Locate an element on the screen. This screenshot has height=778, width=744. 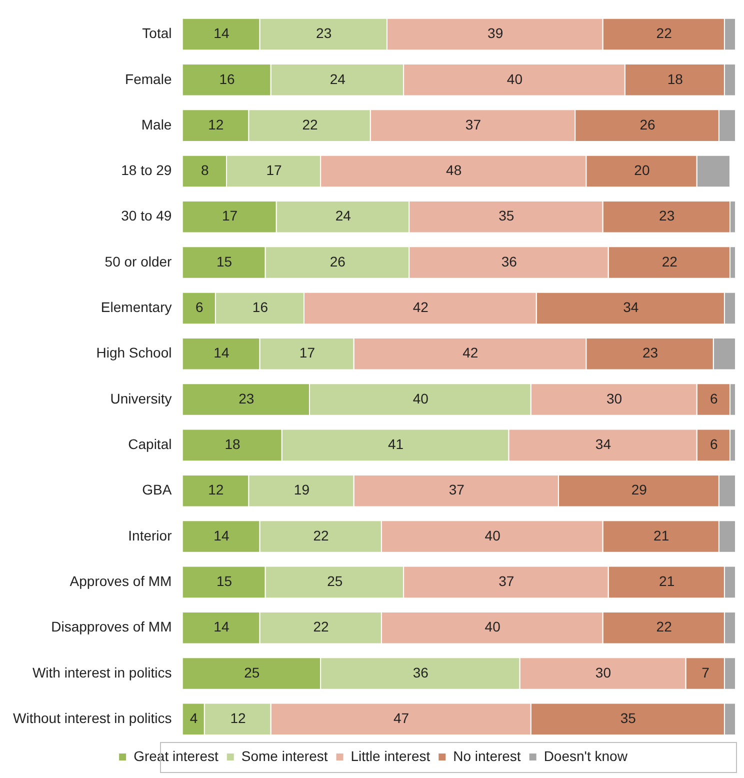
y-tick-label: 18 to 29 is located at coordinates (146, 170).